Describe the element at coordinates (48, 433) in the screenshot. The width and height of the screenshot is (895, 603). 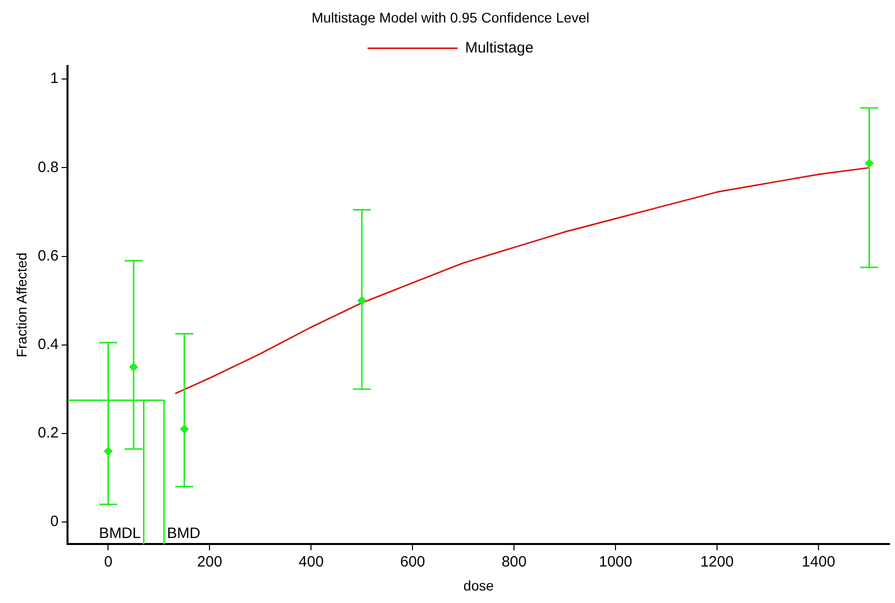
I see `y-tick-label: 0.2` at that location.